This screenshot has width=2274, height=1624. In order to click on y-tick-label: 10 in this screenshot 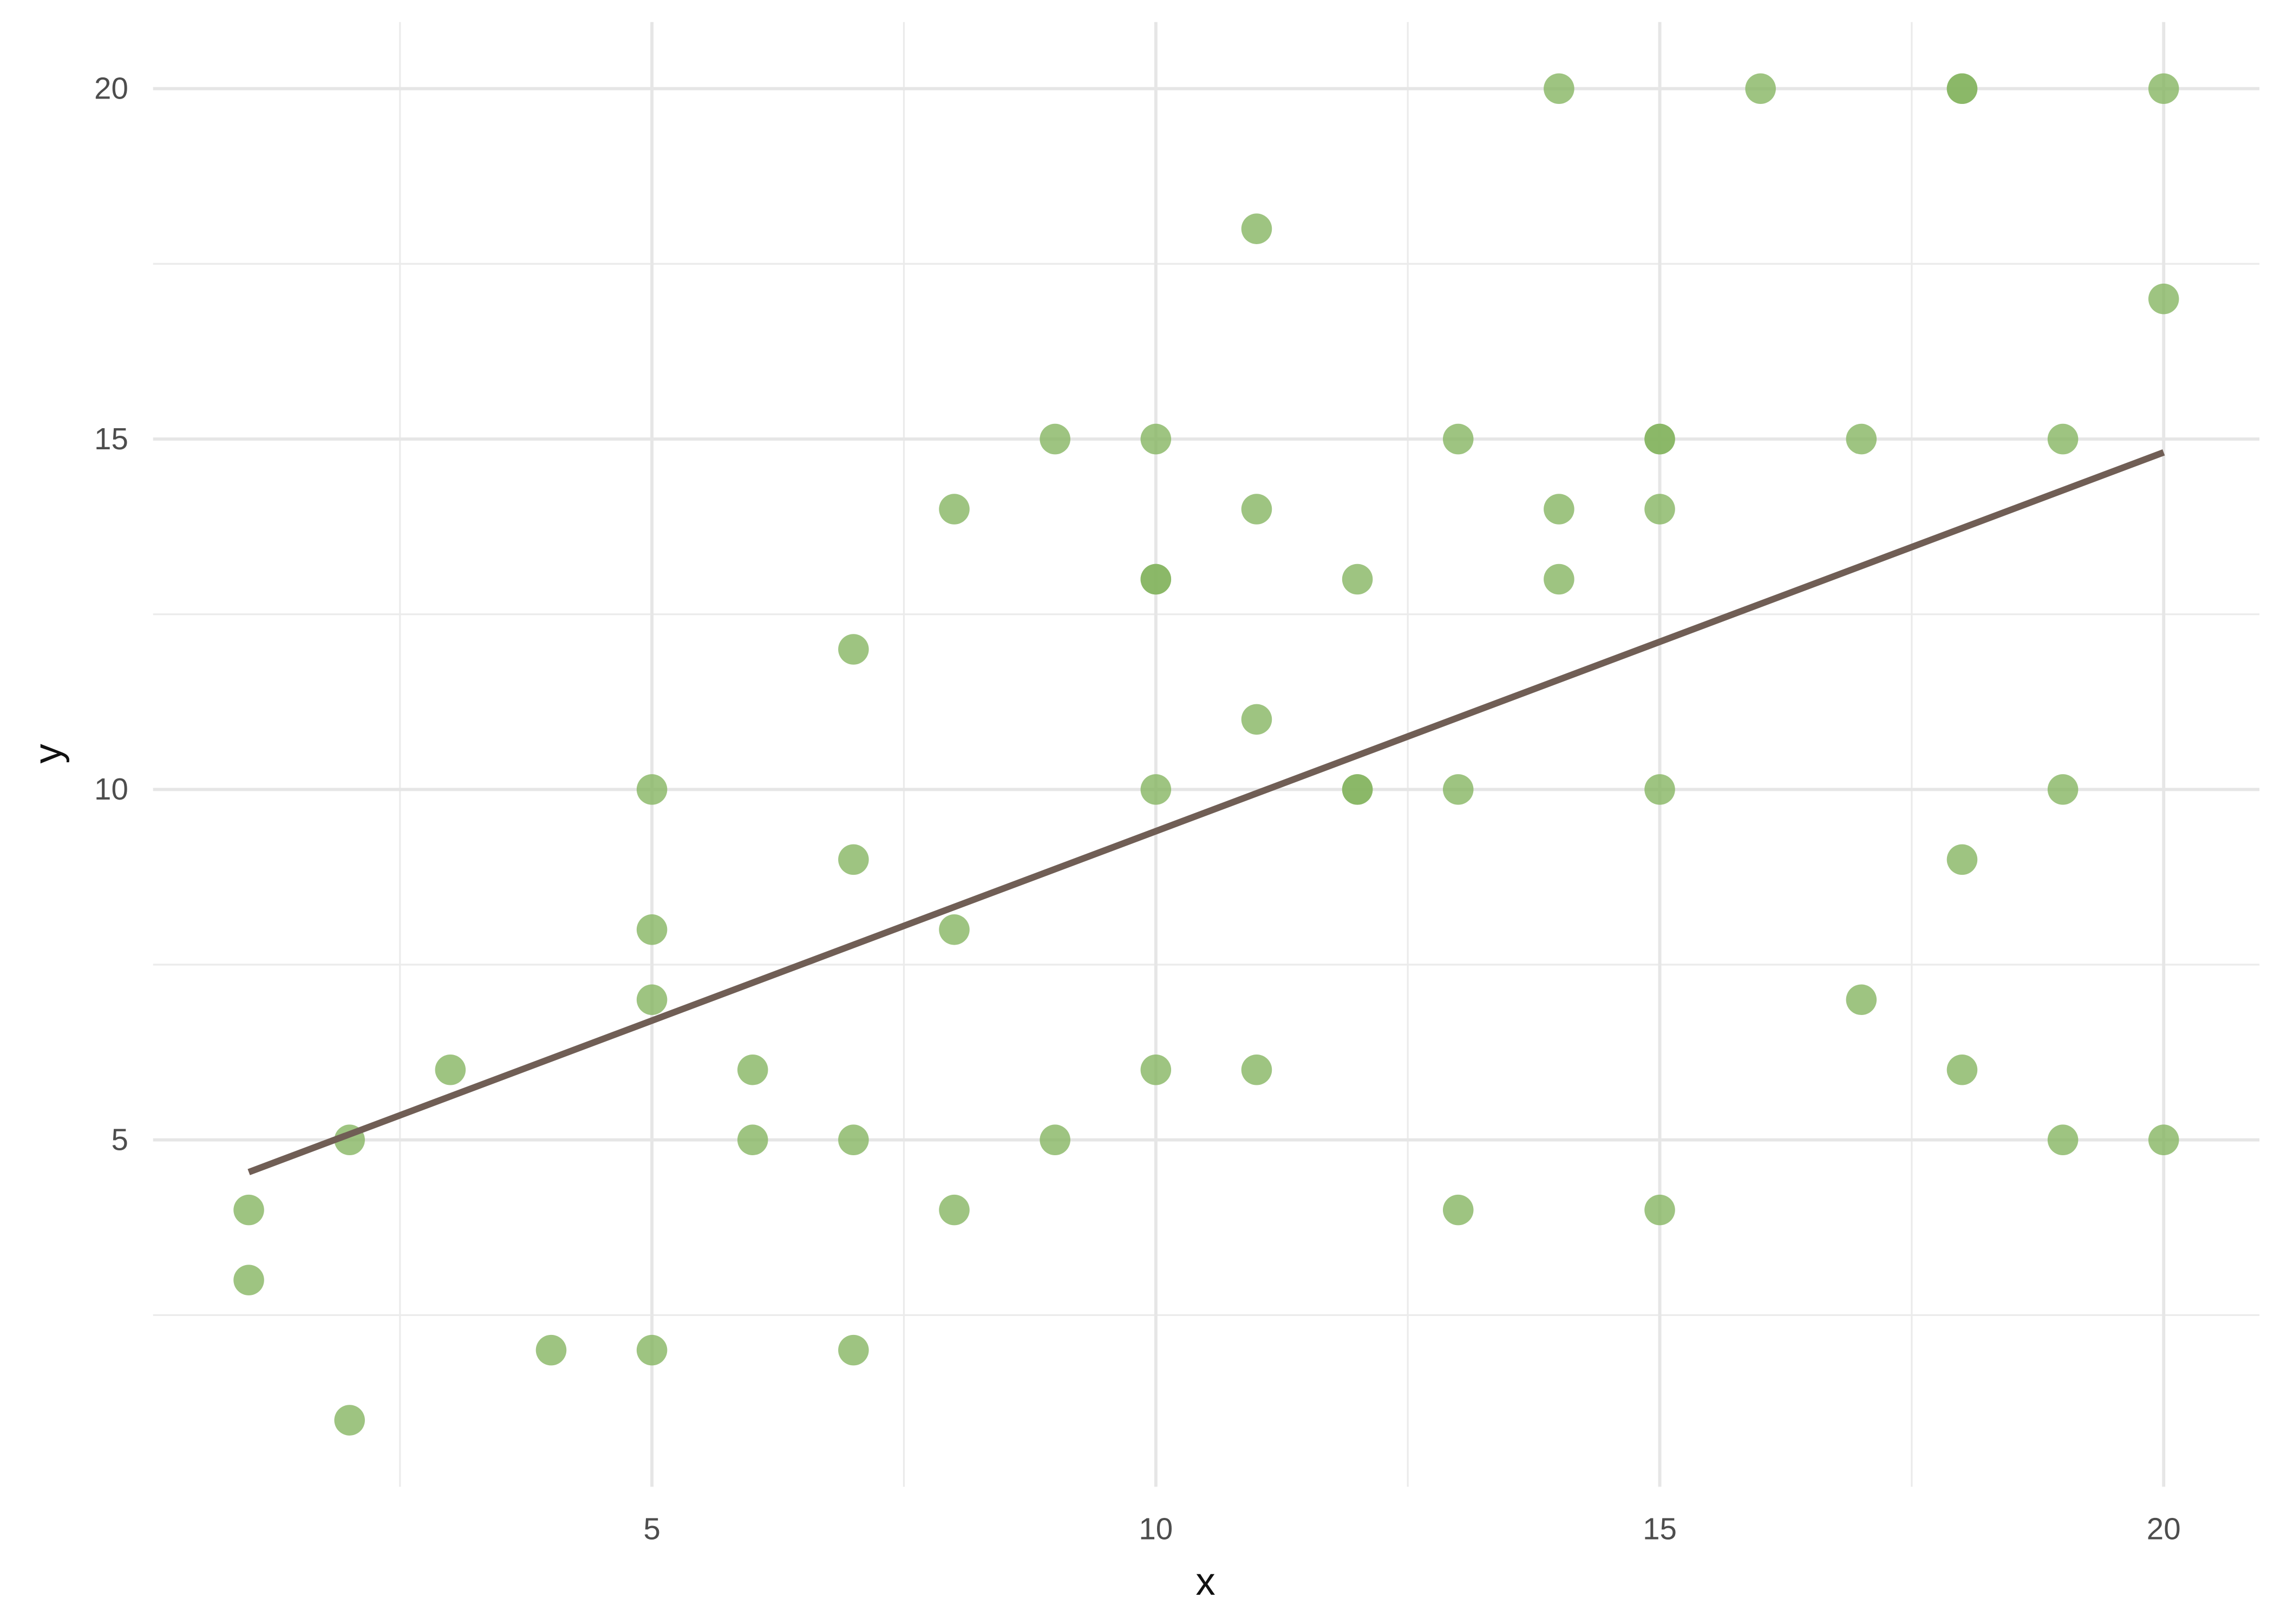, I will do `click(111, 789)`.